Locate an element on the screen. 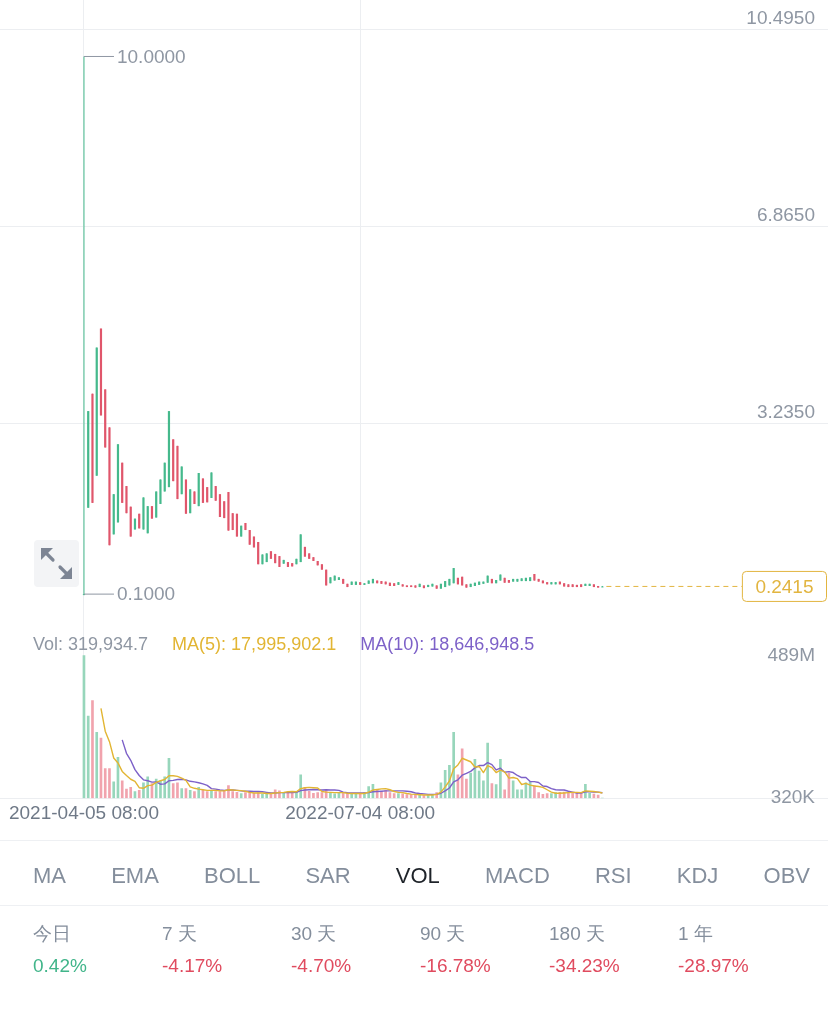 The image size is (828, 1016). annotation: Vol: 319,934.7 is located at coordinates (91, 643).